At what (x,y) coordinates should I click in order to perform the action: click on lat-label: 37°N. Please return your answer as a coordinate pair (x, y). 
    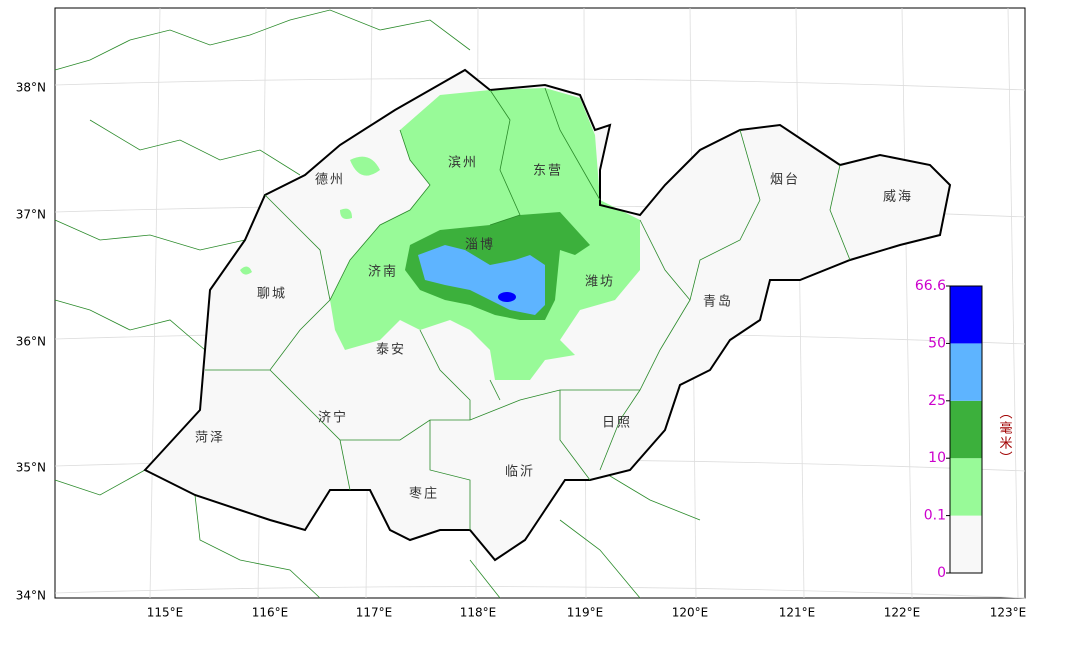
    Looking at the image, I should click on (31, 215).